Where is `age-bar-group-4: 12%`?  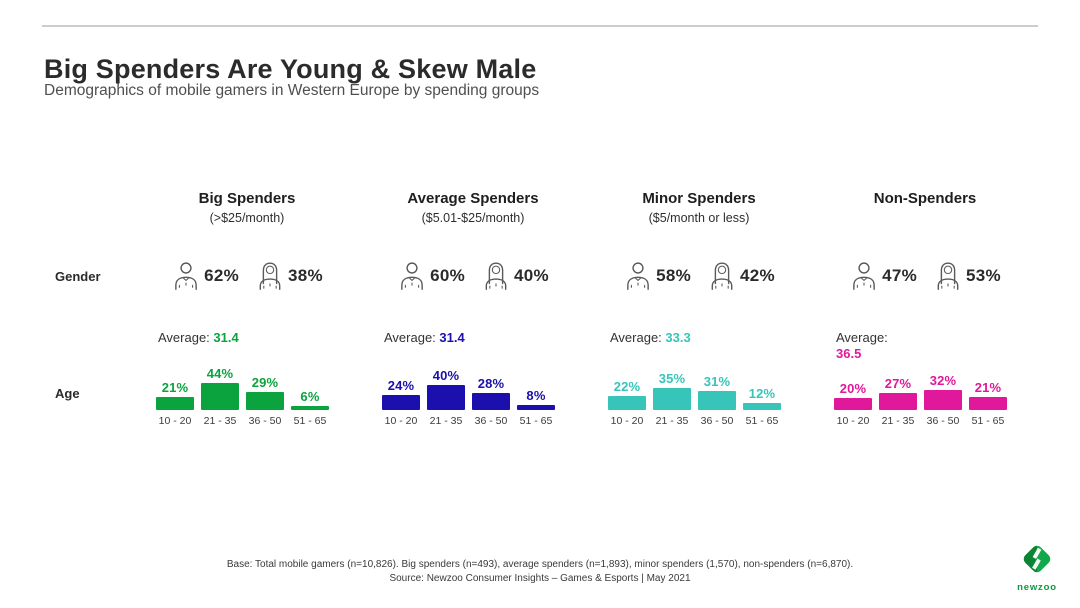
age-bar-group-4: 12% is located at coordinates (762, 398).